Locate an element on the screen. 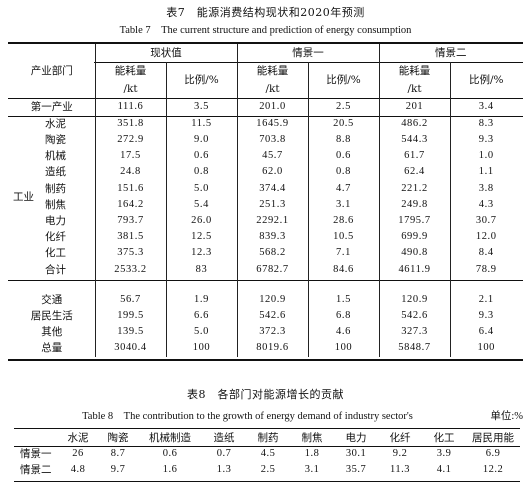 The height and width of the screenshot is (490, 531). cell: 1.3 is located at coordinates (224, 469).